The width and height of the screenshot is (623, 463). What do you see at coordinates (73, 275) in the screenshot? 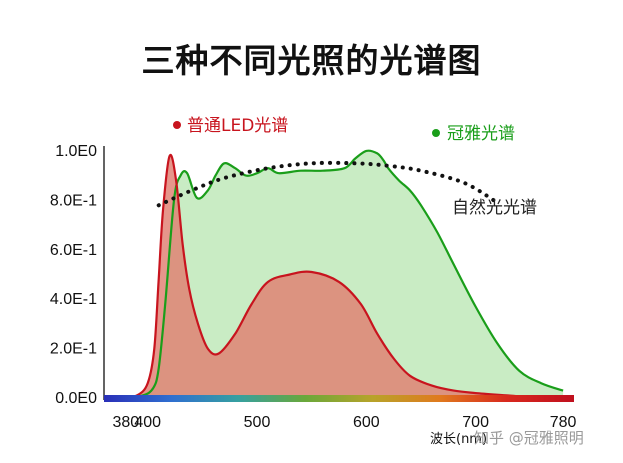
I see `y-tick-labels: 0.0E0 2.0E-1 4.0E-1 6.0E-1 8.0E-1 1.0E0` at bounding box center [73, 275].